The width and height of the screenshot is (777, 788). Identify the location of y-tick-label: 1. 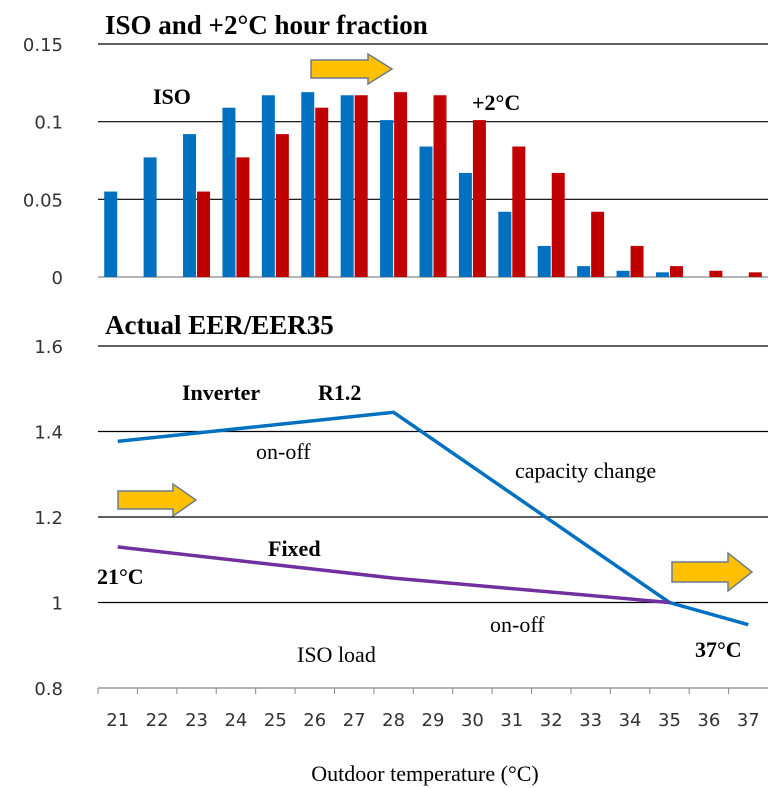
(57, 604).